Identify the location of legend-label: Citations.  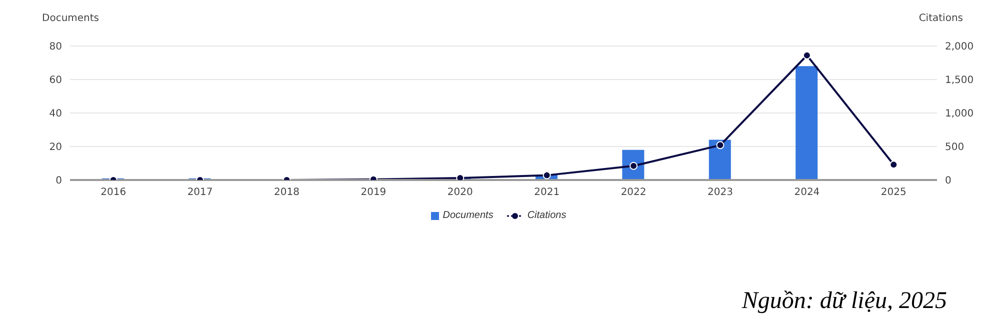
(546, 215).